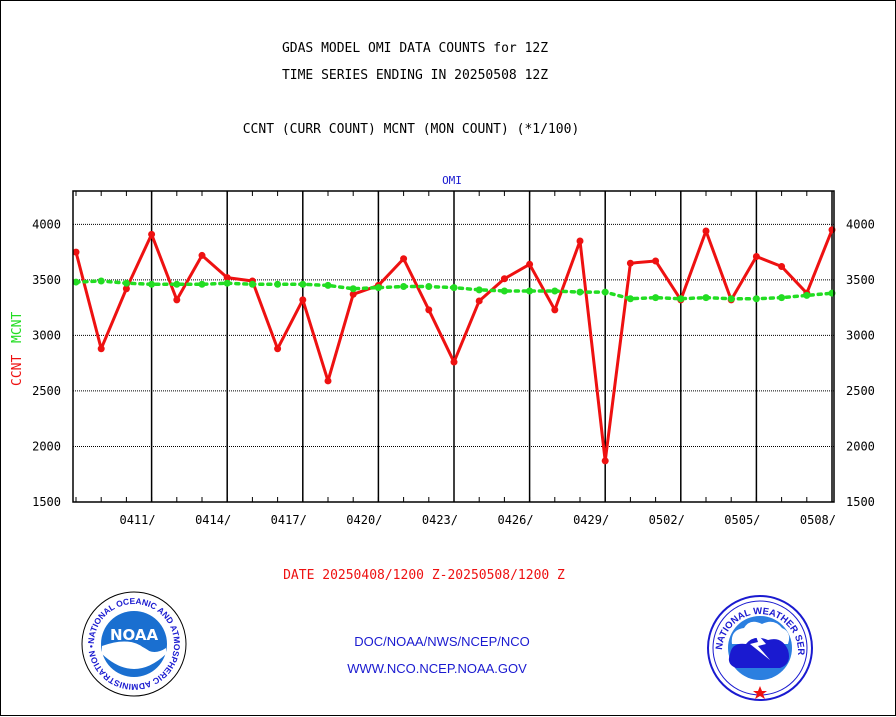  Describe the element at coordinates (46, 224) in the screenshot. I see `y-tick-label-left: 4000` at that location.